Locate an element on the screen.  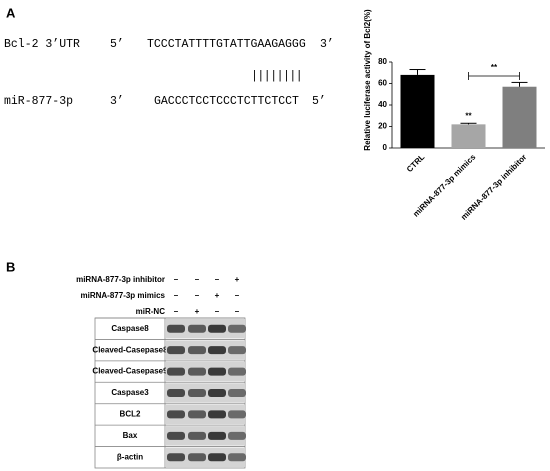
blot-label: Bax is located at coordinates (130, 435).